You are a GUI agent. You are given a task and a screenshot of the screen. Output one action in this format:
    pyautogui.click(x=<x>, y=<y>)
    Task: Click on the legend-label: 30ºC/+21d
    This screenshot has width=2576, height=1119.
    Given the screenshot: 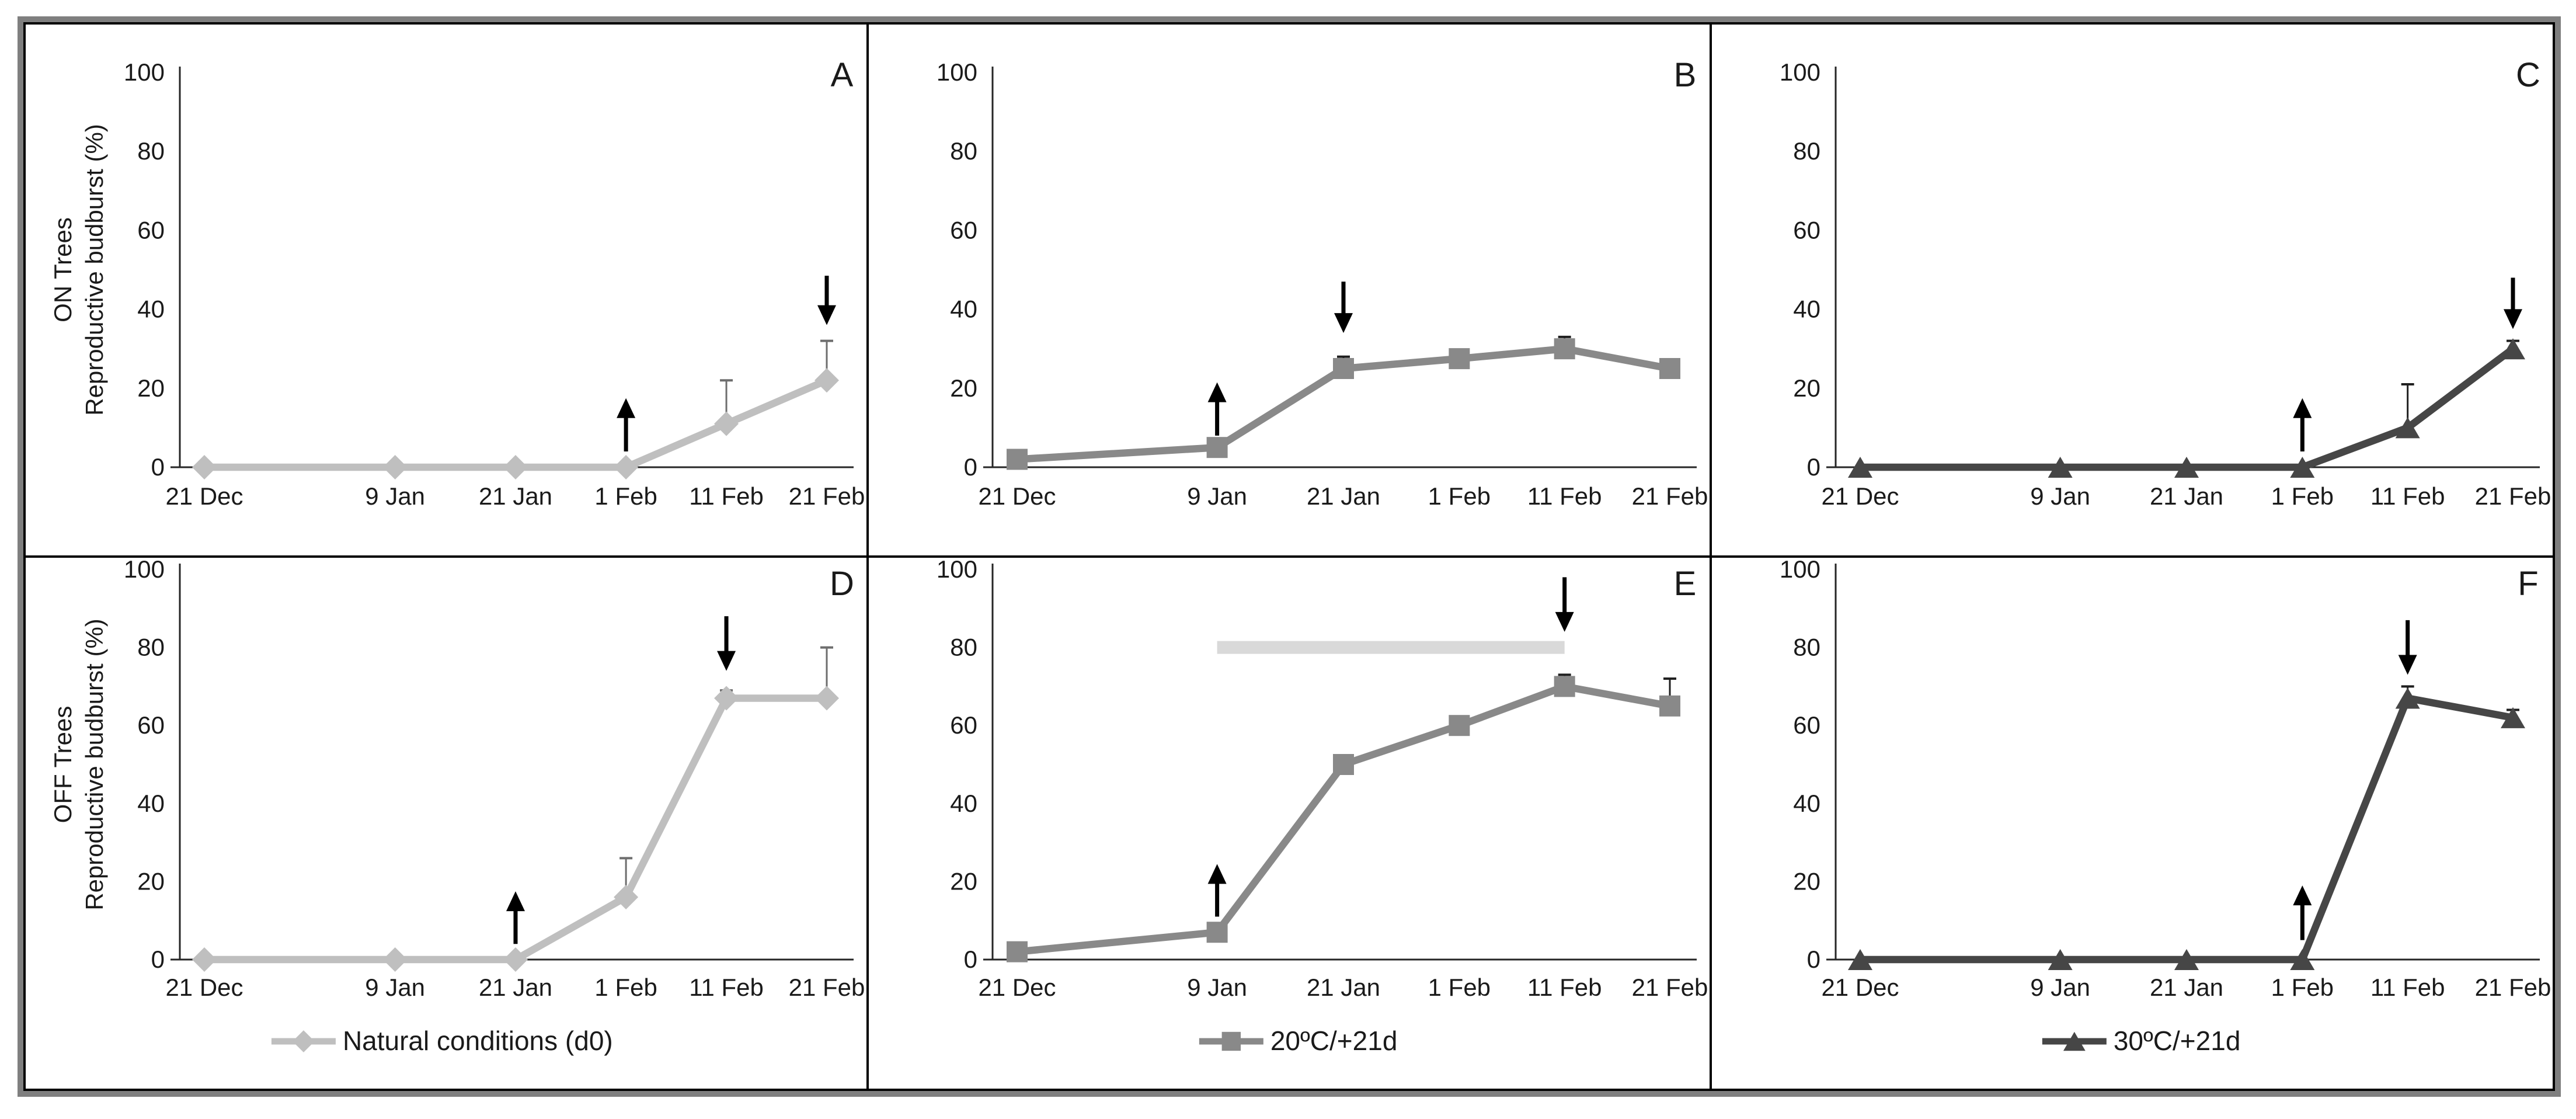 What is the action you would take?
    pyautogui.click(x=2177, y=1041)
    